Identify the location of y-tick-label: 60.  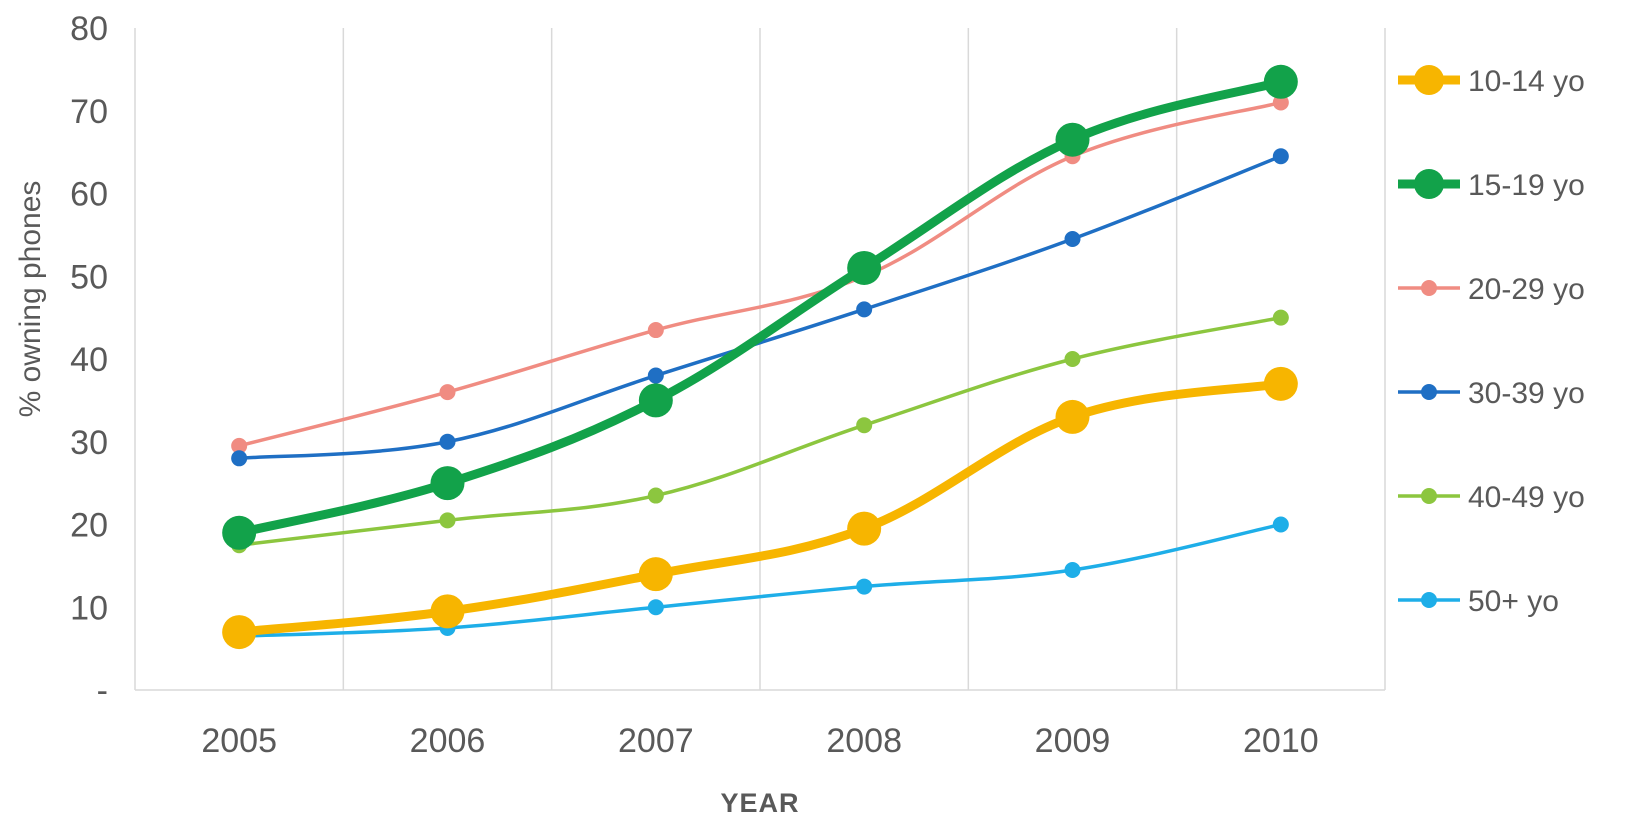
(89, 195).